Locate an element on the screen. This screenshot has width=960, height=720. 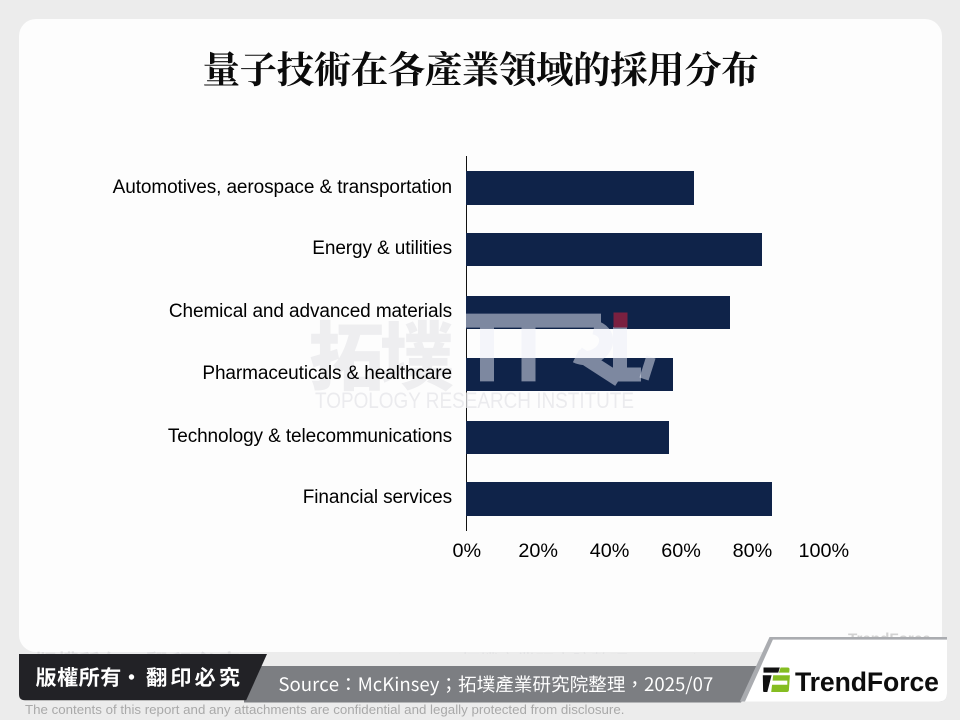
svg-text: TrendForce is located at coordinates (867, 682).